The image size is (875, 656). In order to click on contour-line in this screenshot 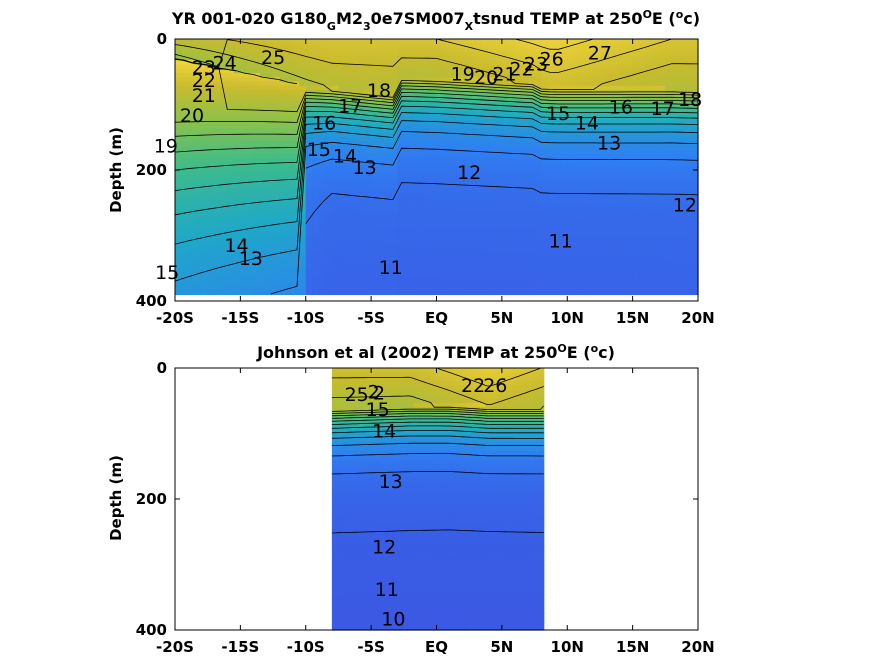, I will do `click(384, 55)`.